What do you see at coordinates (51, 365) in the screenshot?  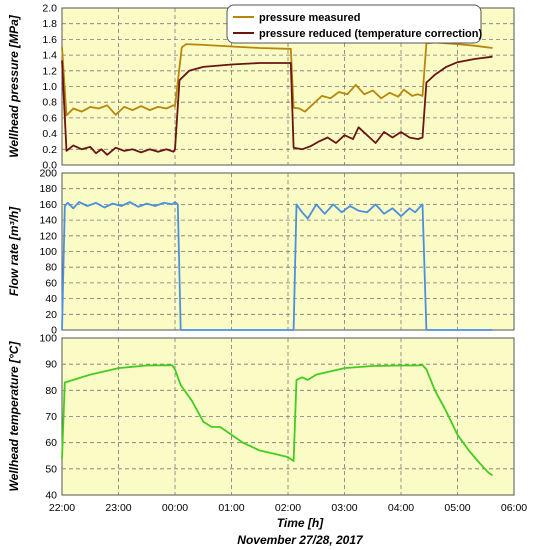 I see `y-tick-label: 90` at bounding box center [51, 365].